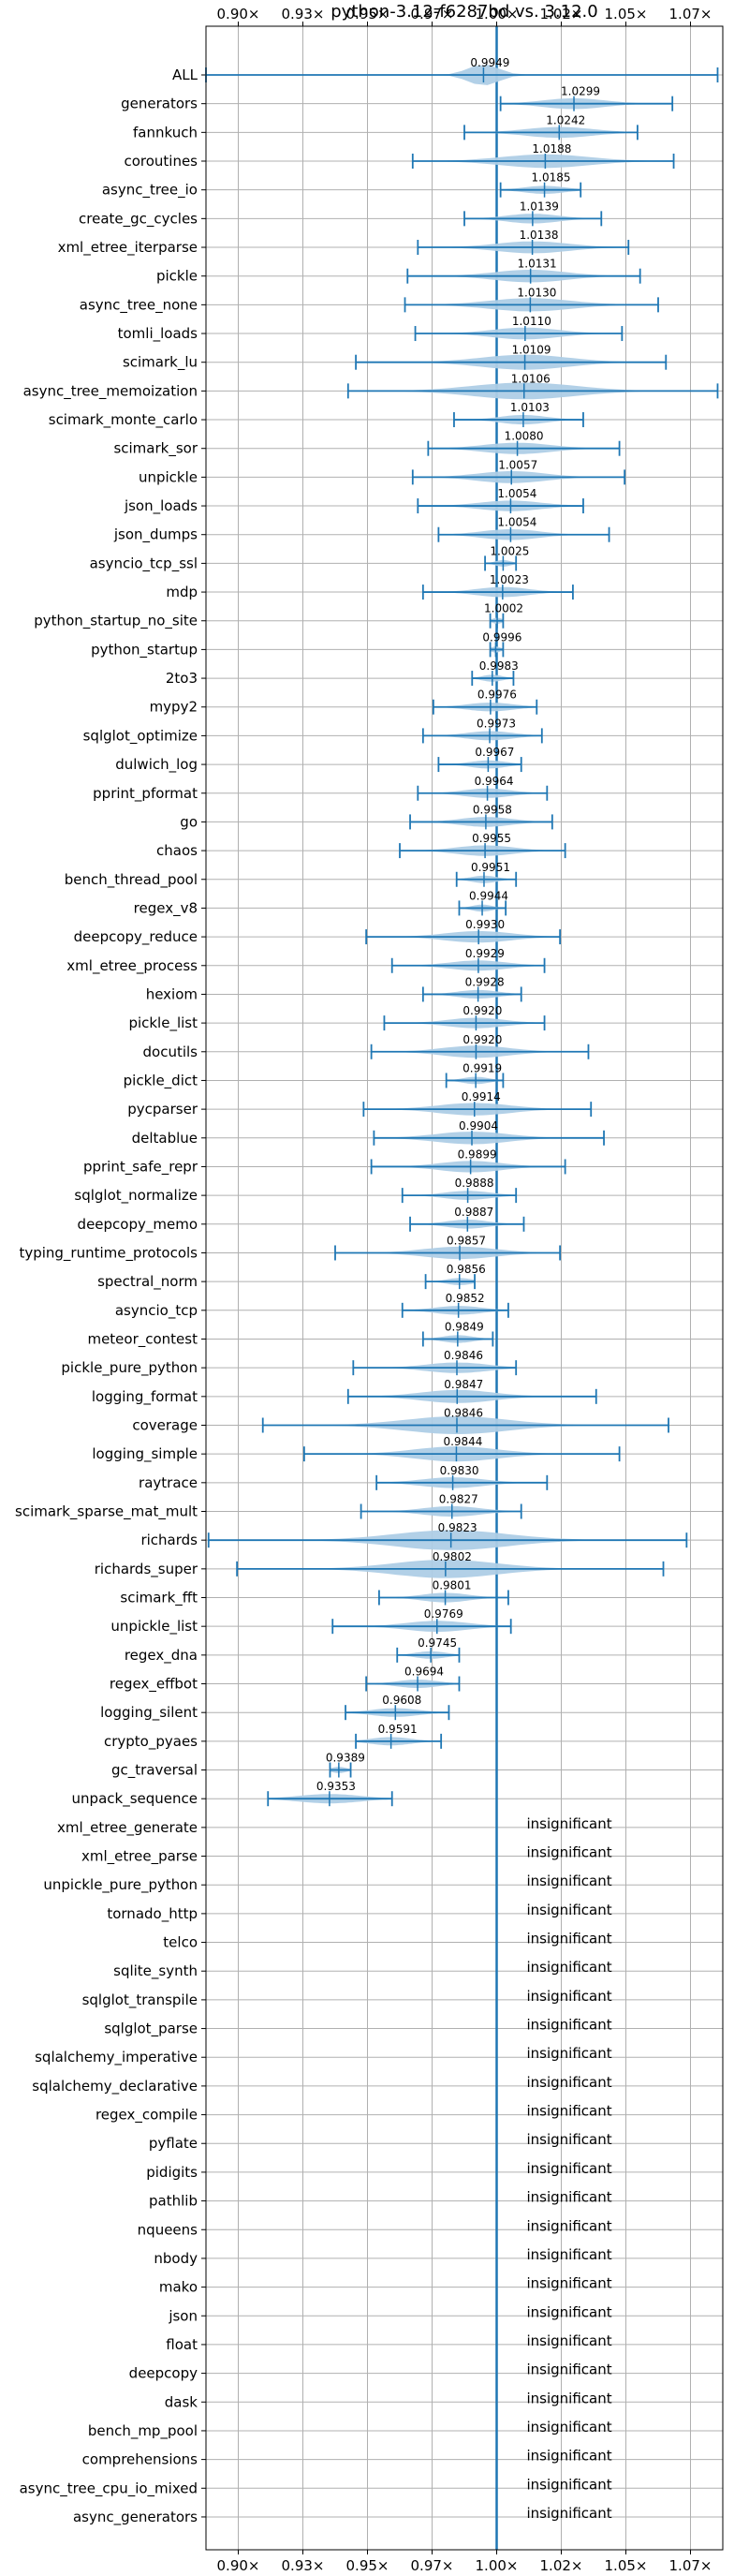  I want to click on mean-value-label: 1.0299, so click(580, 91).